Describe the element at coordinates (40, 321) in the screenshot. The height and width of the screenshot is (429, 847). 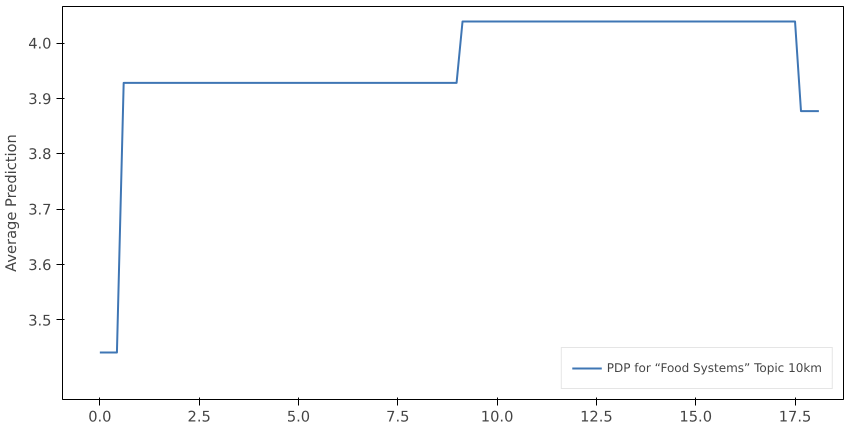
I see `y-tick-label: 3.5` at that location.